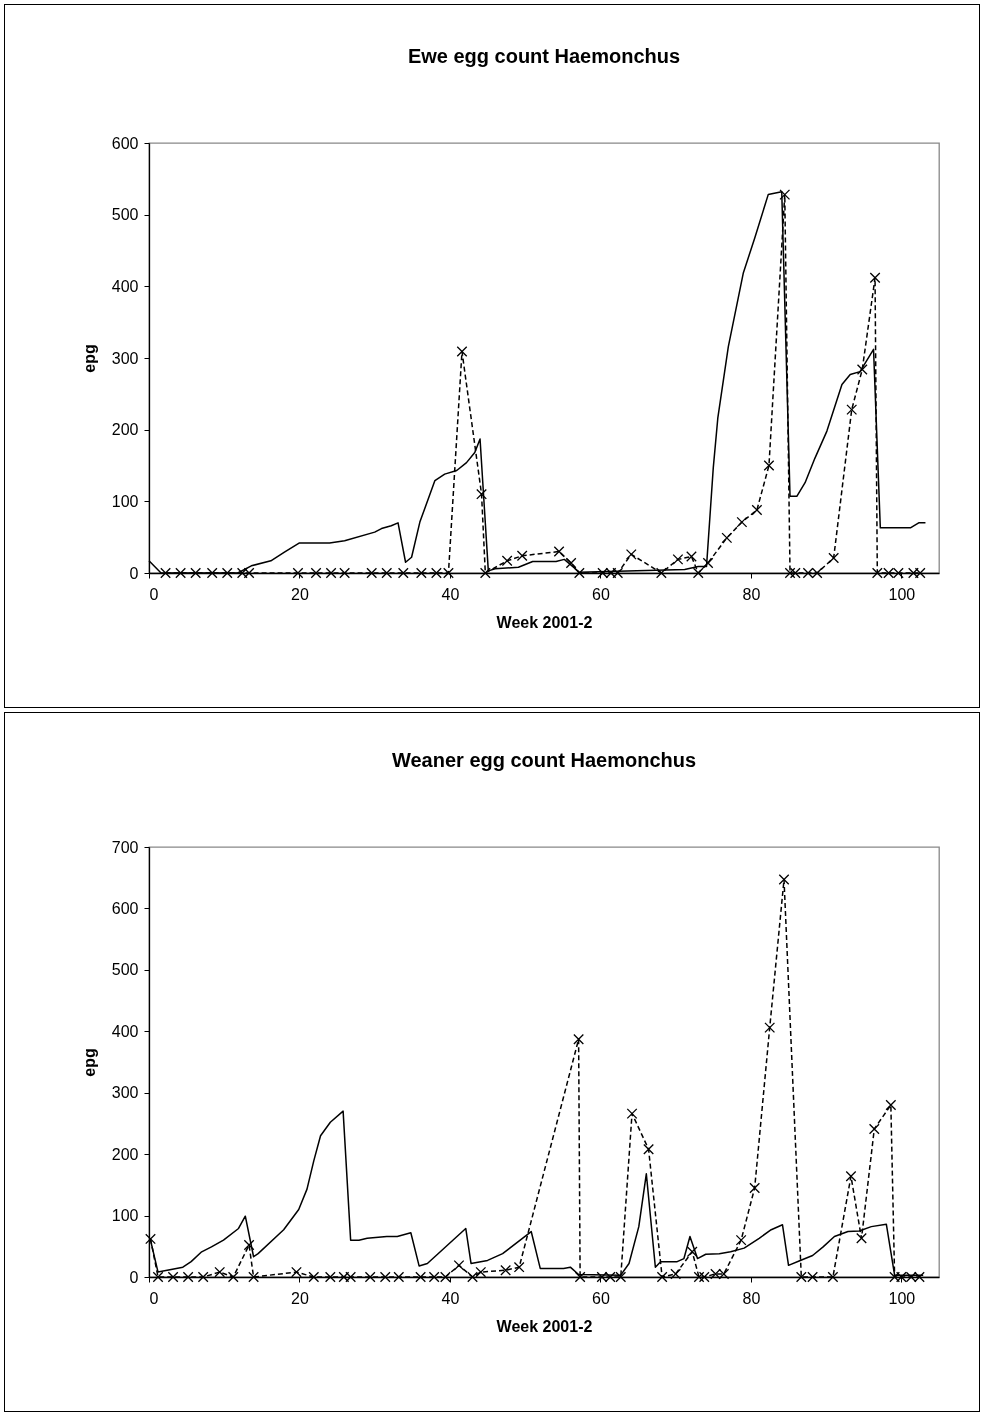  What do you see at coordinates (125, 286) in the screenshot?
I see `y-tick-label: 400` at bounding box center [125, 286].